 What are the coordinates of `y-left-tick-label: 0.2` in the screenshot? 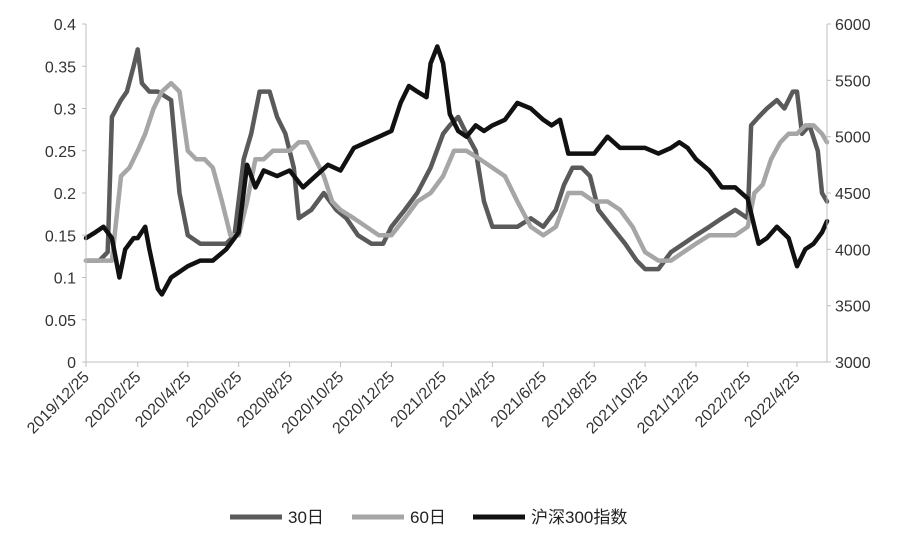 It's located at (65, 194).